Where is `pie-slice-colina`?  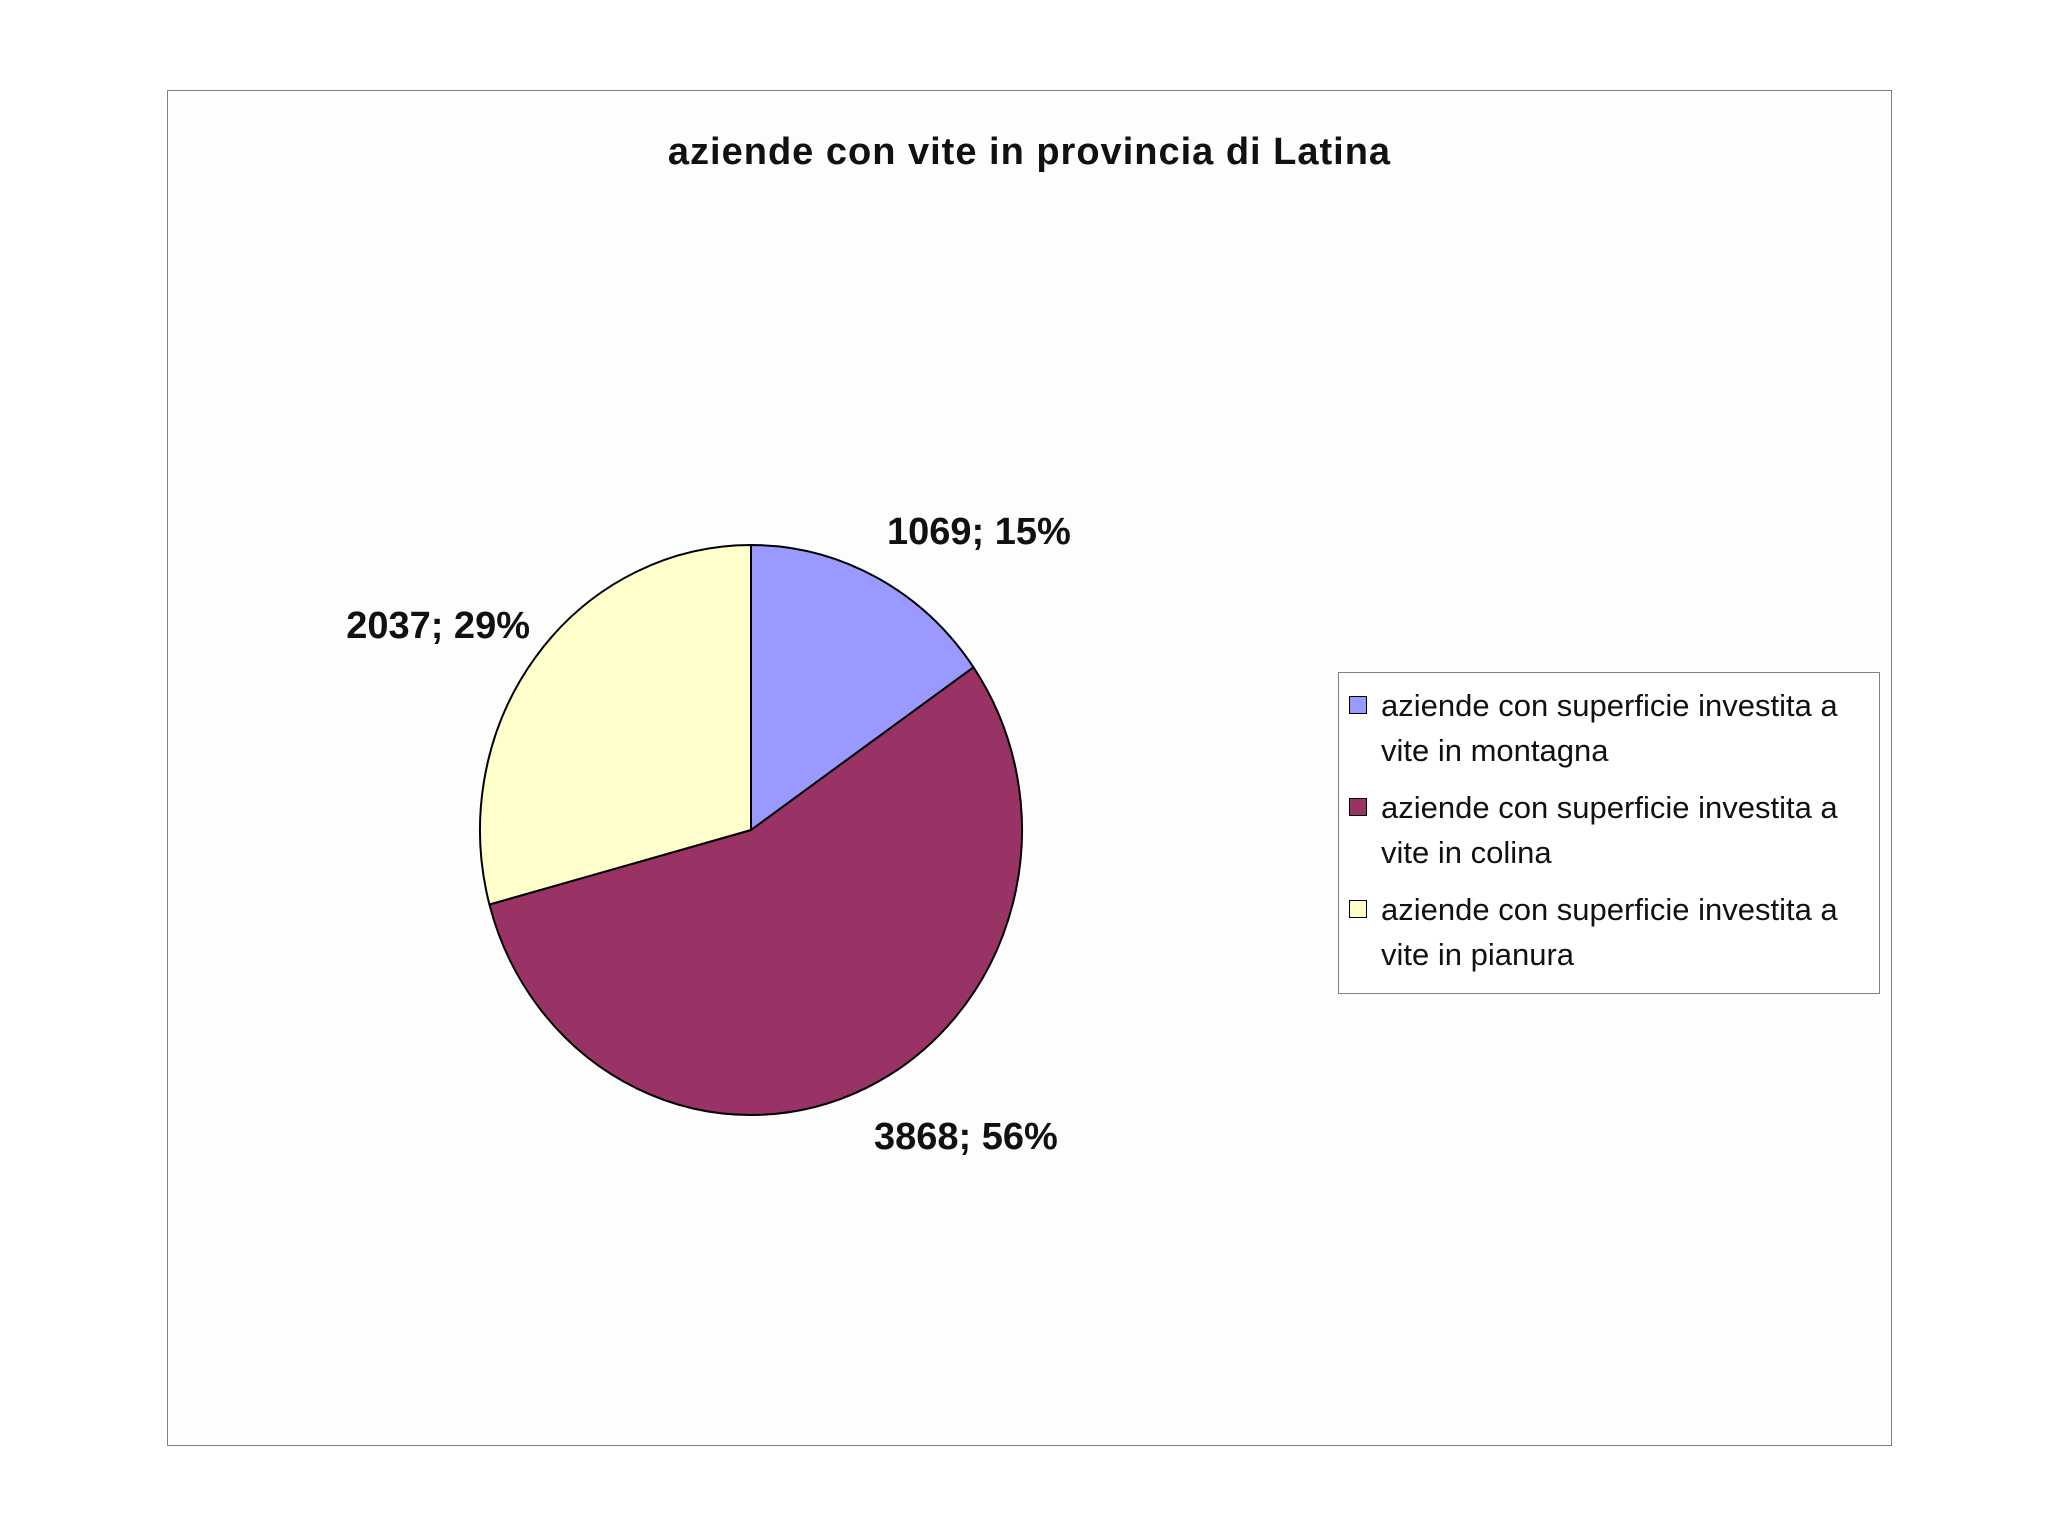 pie-slice-colina is located at coordinates (755, 891).